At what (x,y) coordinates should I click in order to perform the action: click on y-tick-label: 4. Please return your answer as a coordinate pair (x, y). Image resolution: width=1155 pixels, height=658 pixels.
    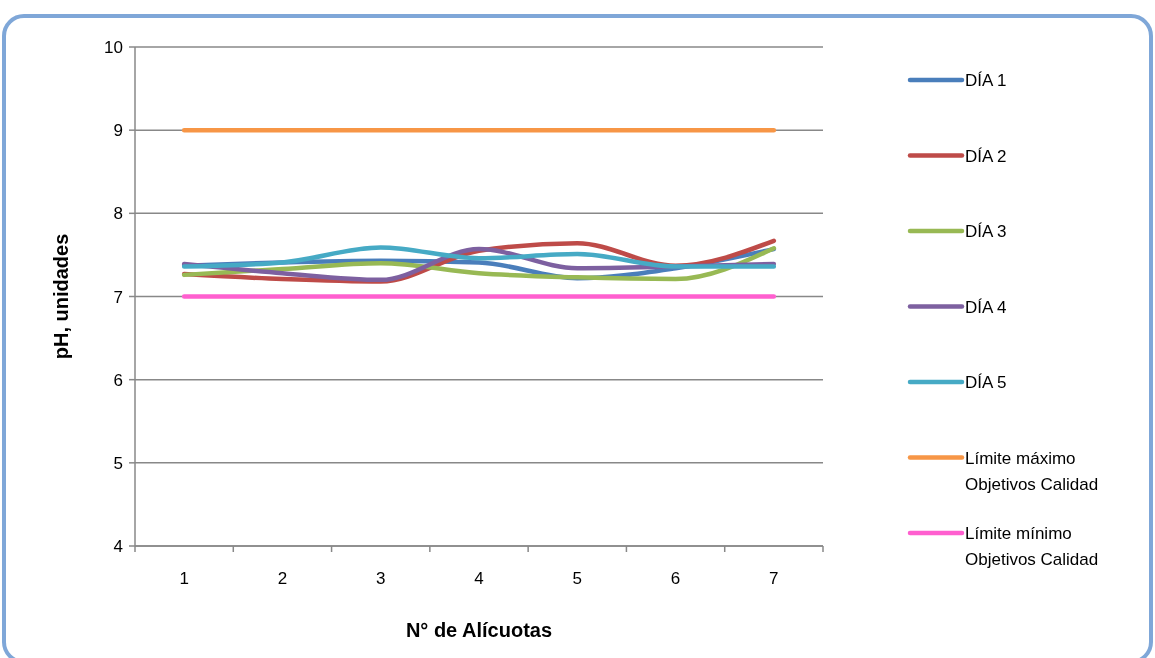
    Looking at the image, I should click on (118, 546).